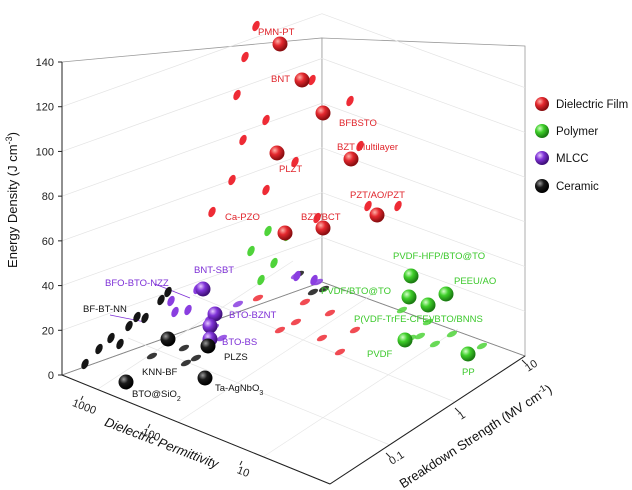 This screenshot has height=490, width=632. What do you see at coordinates (126, 382) in the screenshot?
I see `point-bto-sio2` at bounding box center [126, 382].